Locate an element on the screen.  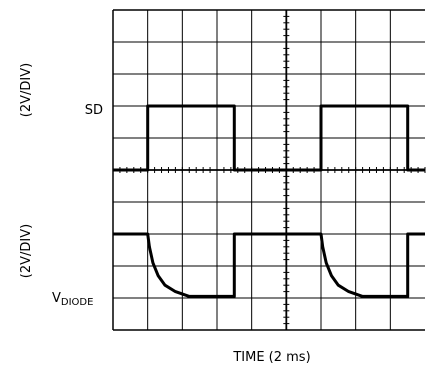
ch1-label: SD is located at coordinates (94, 110).